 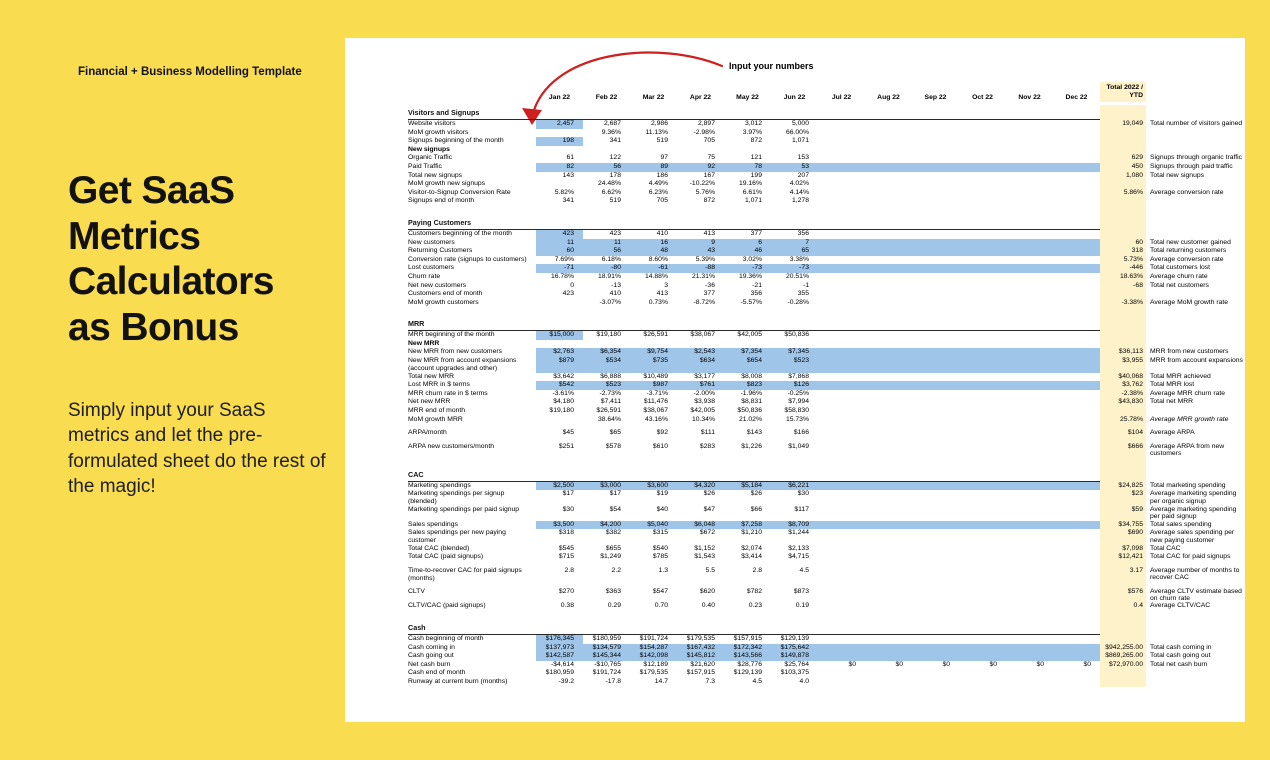 I want to click on input-cell: $2,543, so click(x=700, y=353).